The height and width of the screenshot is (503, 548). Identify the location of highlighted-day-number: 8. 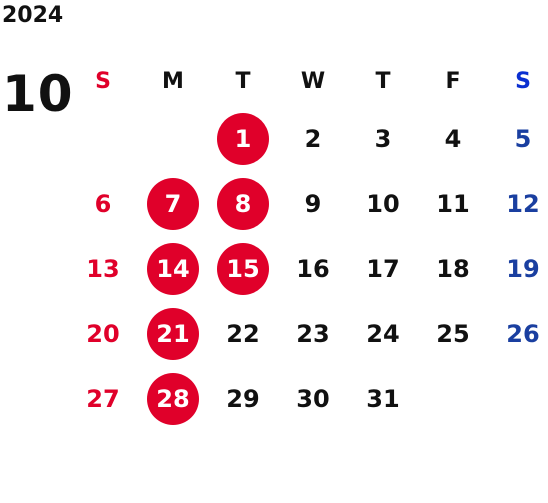
(243, 203).